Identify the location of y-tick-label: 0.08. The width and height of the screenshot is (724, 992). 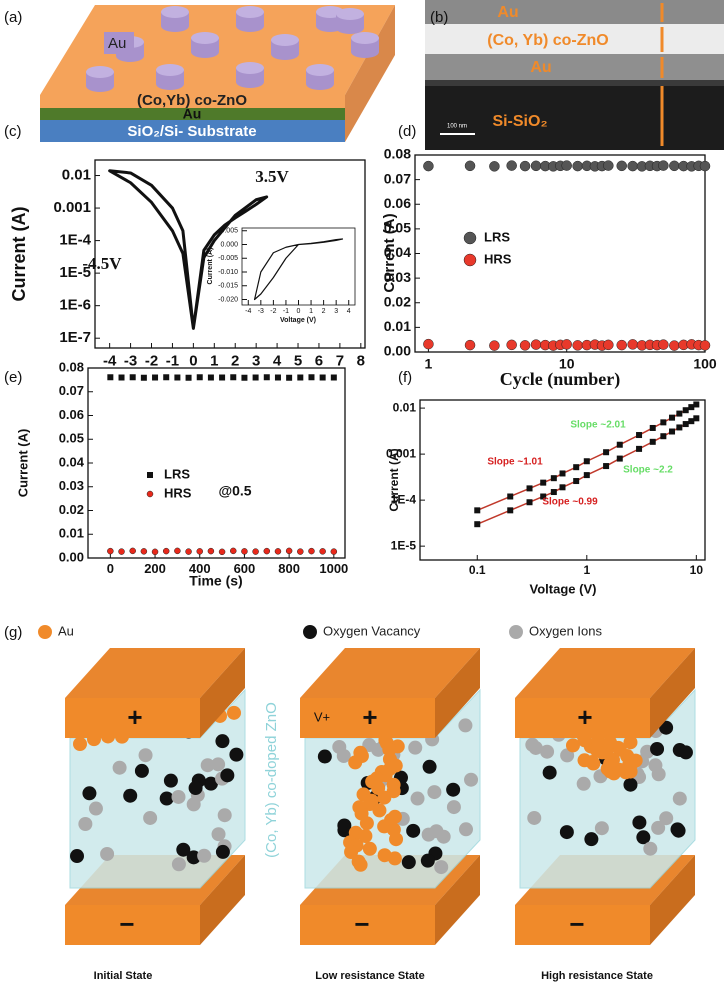
(397, 154).